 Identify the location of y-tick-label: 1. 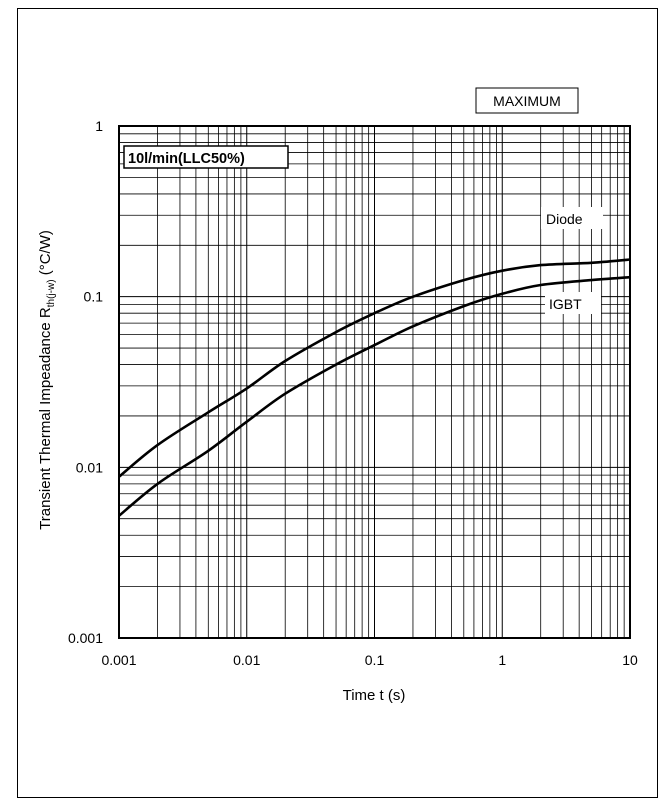
(99, 126).